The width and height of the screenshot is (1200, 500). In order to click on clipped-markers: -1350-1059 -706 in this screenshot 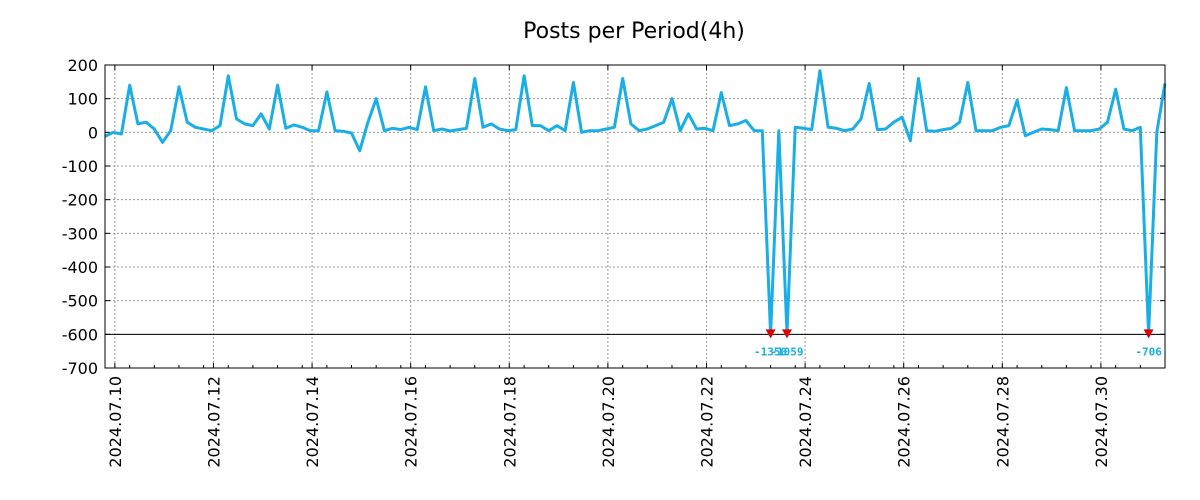, I will do `click(958, 343)`.